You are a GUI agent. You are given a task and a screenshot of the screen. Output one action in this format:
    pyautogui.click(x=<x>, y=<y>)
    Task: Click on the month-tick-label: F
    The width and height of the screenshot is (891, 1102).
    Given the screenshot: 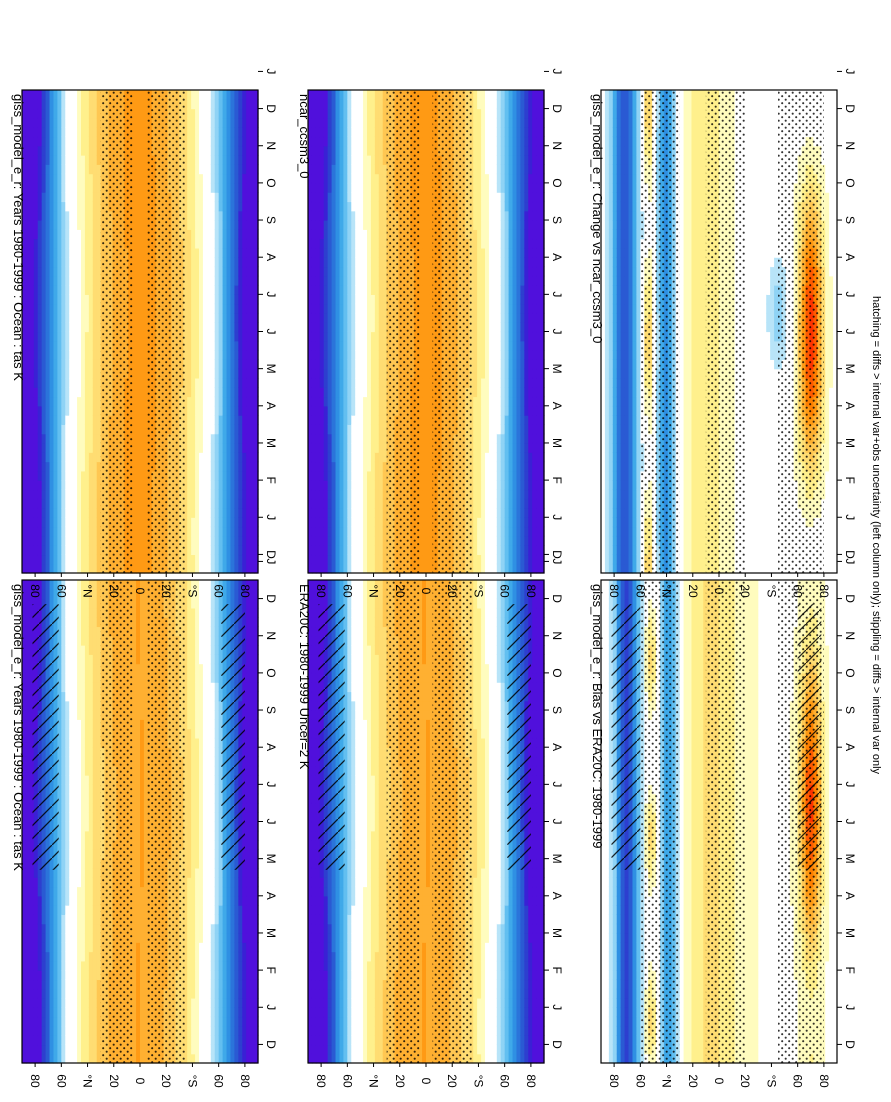 What is the action you would take?
    pyautogui.click(x=271, y=969)
    